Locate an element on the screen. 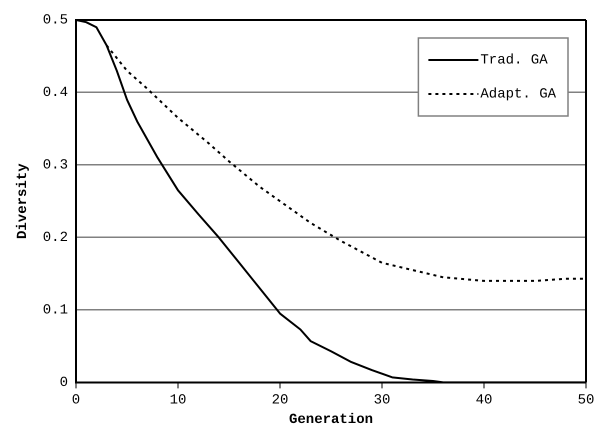 The image size is (612, 432). legend-label: Adapt. GA is located at coordinates (518, 94).